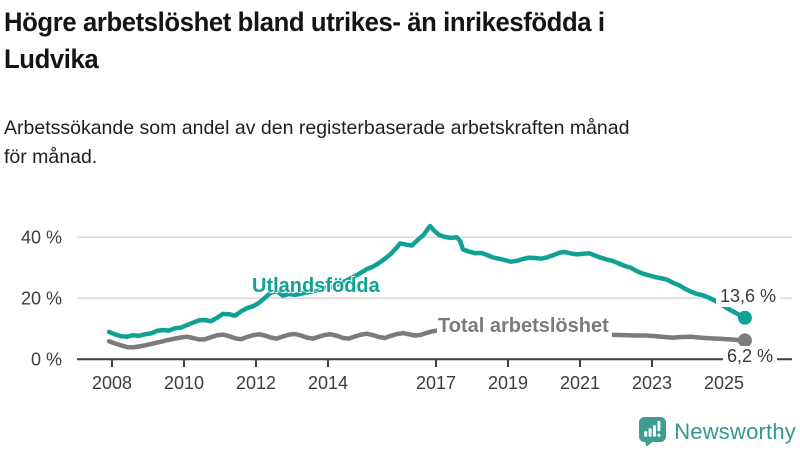 The height and width of the screenshot is (450, 800). Describe the element at coordinates (256, 383) in the screenshot. I see `x-tick-label-2012: 2012` at that location.